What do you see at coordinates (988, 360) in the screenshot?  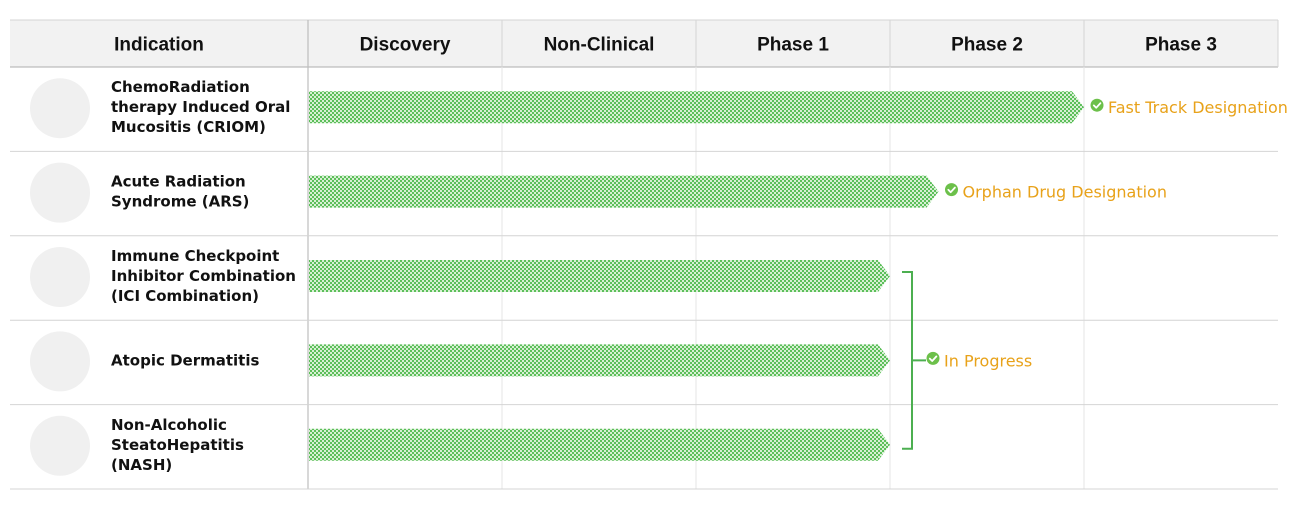 I see `annotation-label: In Progress` at bounding box center [988, 360].